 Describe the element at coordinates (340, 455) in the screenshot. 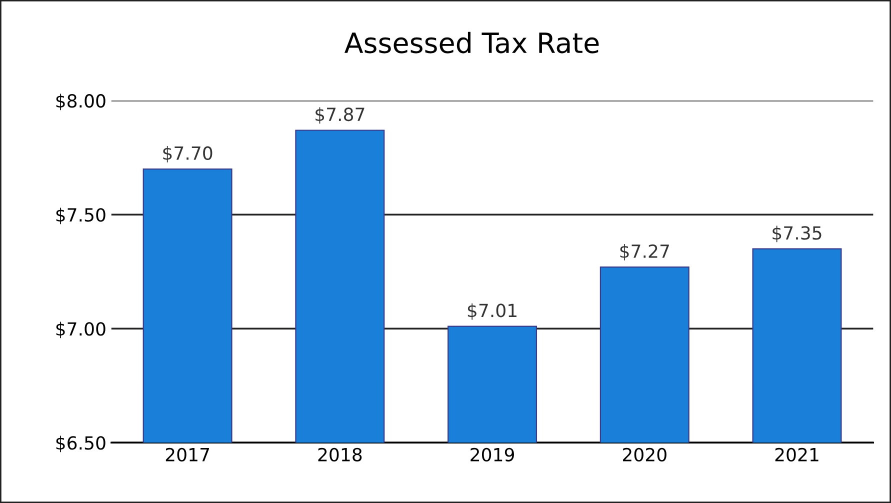

I see `x-tick-label: 2018` at that location.